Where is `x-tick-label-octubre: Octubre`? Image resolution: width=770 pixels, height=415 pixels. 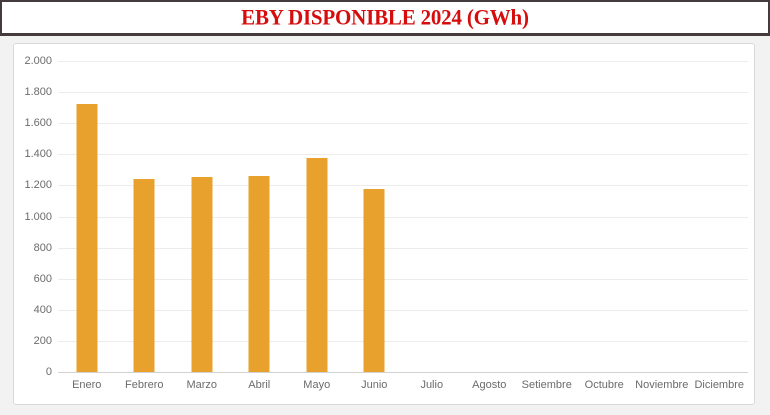
x-tick-label-octubre: Octubre is located at coordinates (604, 385).